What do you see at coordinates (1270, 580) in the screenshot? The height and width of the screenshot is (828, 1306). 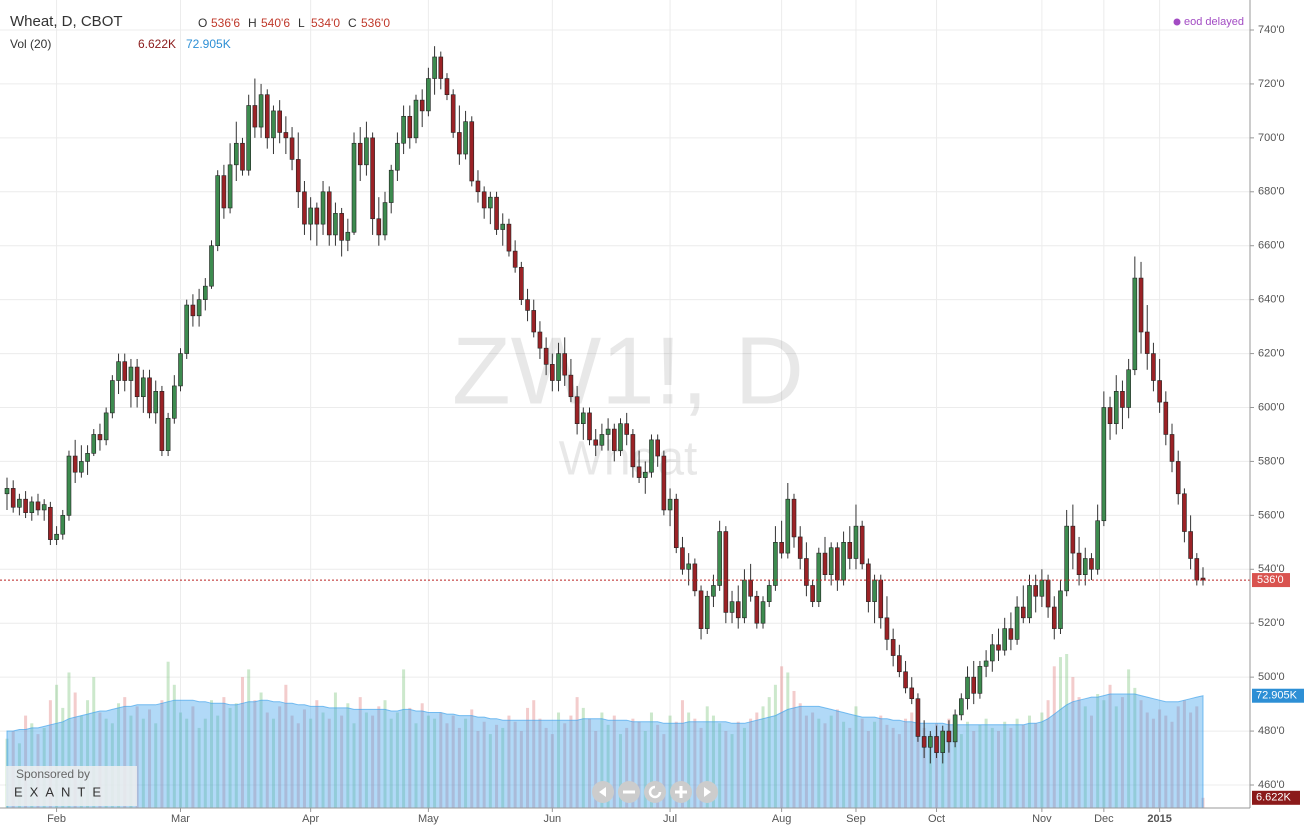 I see `last-price-label: 536'0` at bounding box center [1270, 580].